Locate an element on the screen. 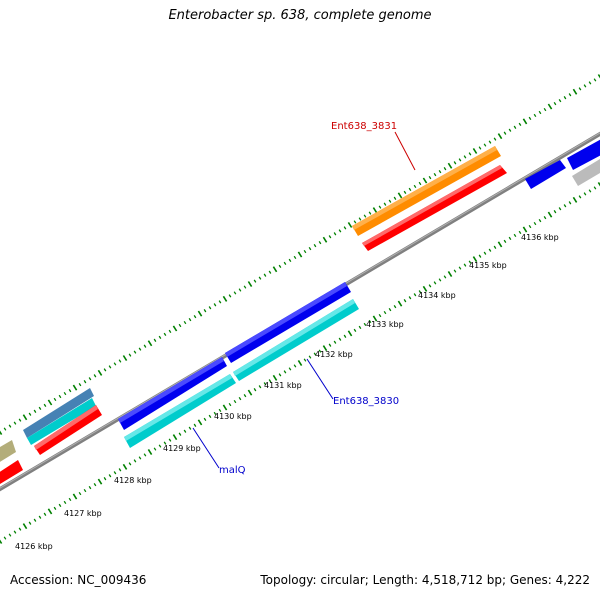 This screenshot has height=600, width=600. gene-blue-left is located at coordinates (172, 393).